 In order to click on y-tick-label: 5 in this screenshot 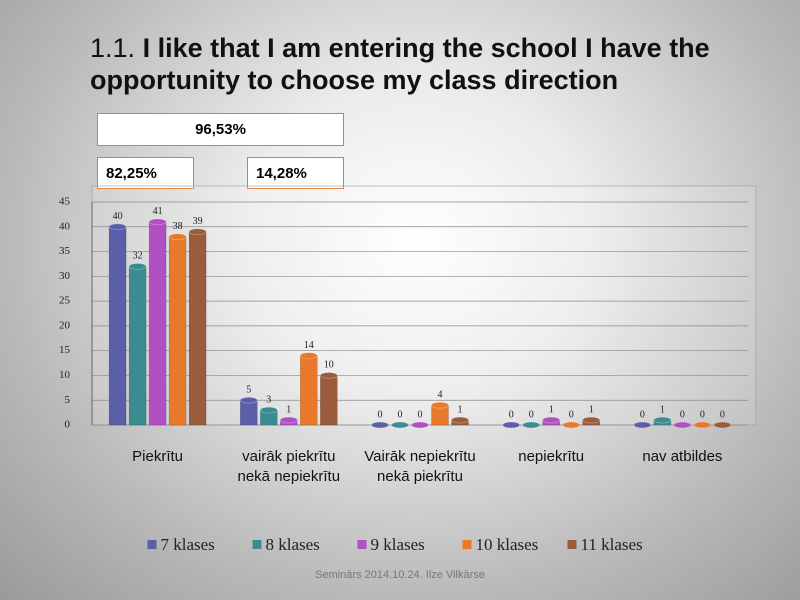, I will do `click(68, 400)`.